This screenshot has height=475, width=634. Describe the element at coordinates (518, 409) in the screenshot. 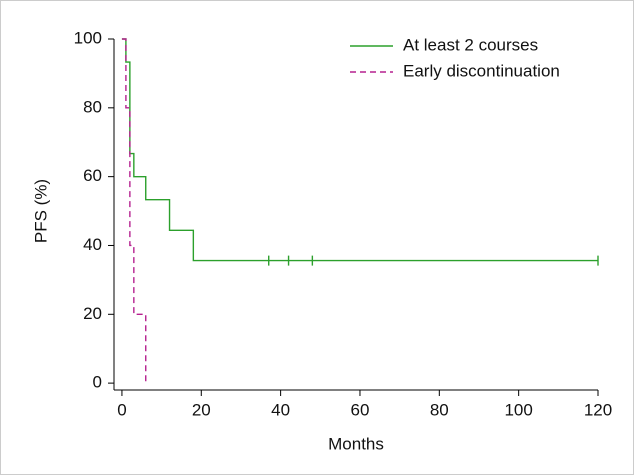

I see `x-tick-label: 100` at that location.